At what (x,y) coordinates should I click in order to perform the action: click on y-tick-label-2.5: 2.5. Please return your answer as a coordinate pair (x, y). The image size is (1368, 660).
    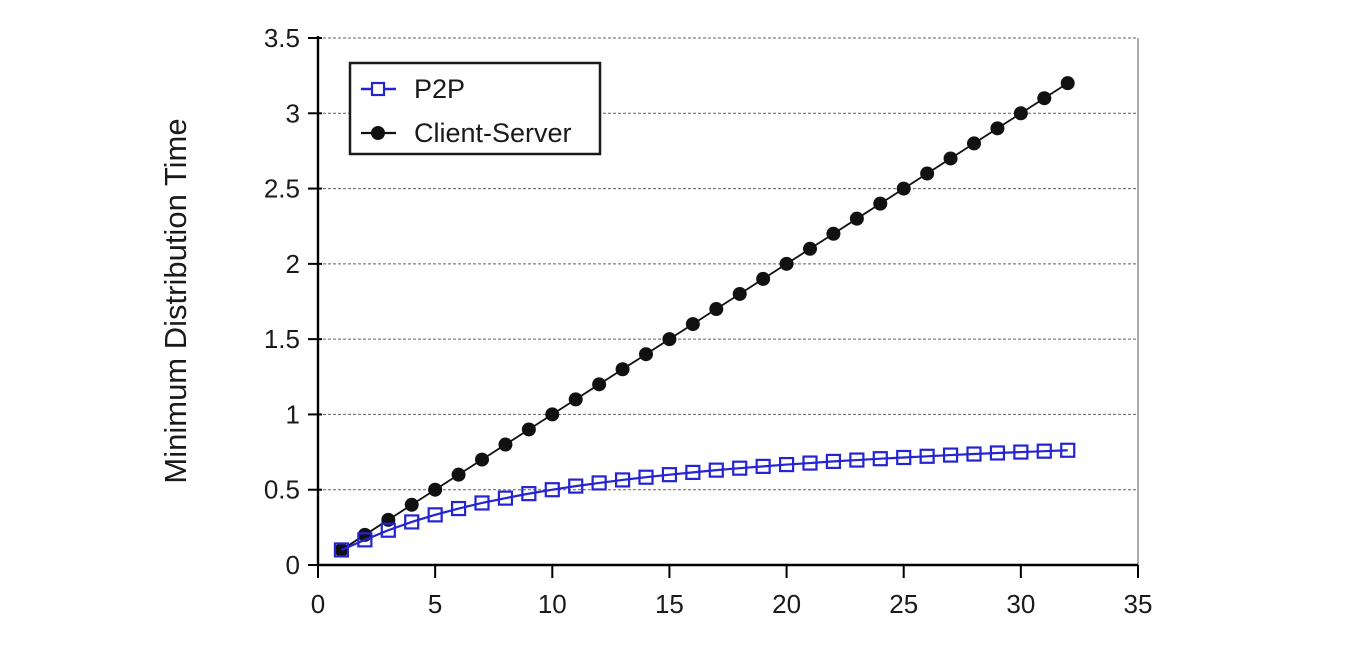
    Looking at the image, I should click on (282, 189).